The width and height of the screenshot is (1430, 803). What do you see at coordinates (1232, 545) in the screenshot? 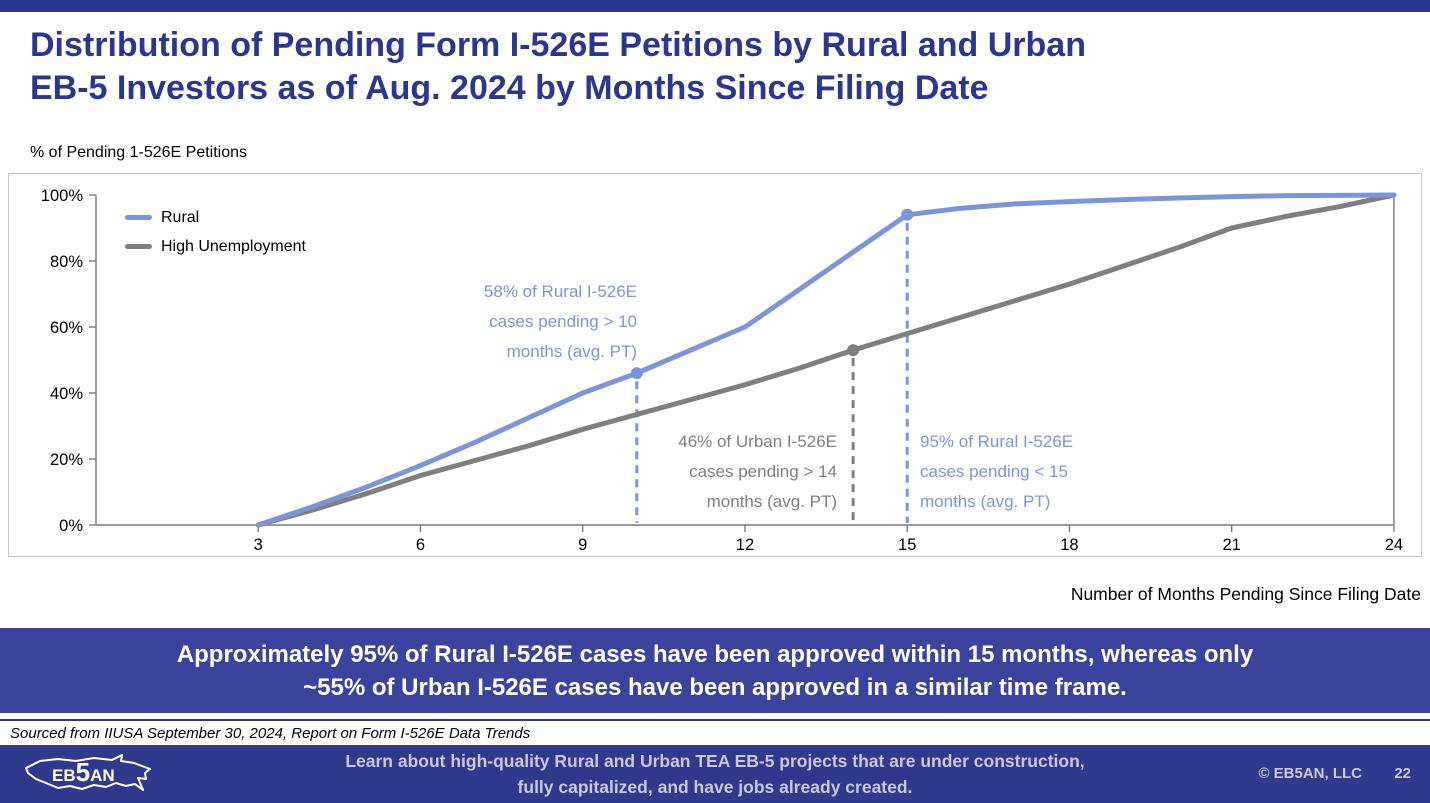
I see `x-tick-label: 21` at bounding box center [1232, 545].